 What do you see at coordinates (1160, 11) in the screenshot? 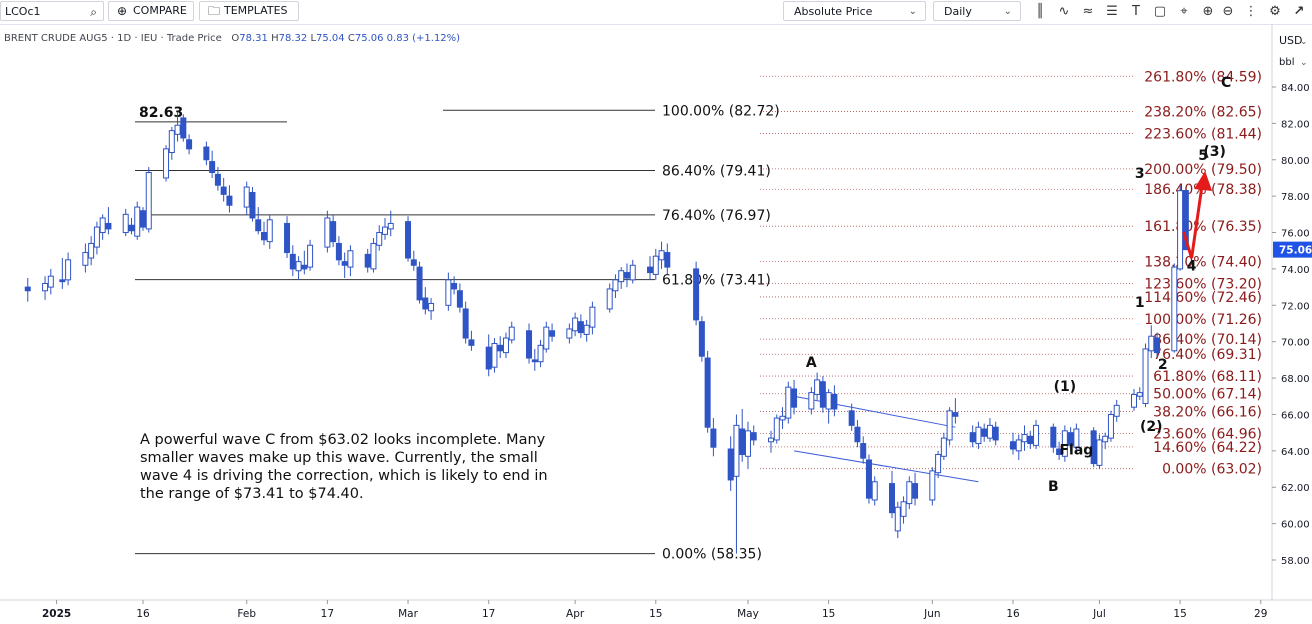
I see `shapes-icon: ▢` at bounding box center [1160, 11].